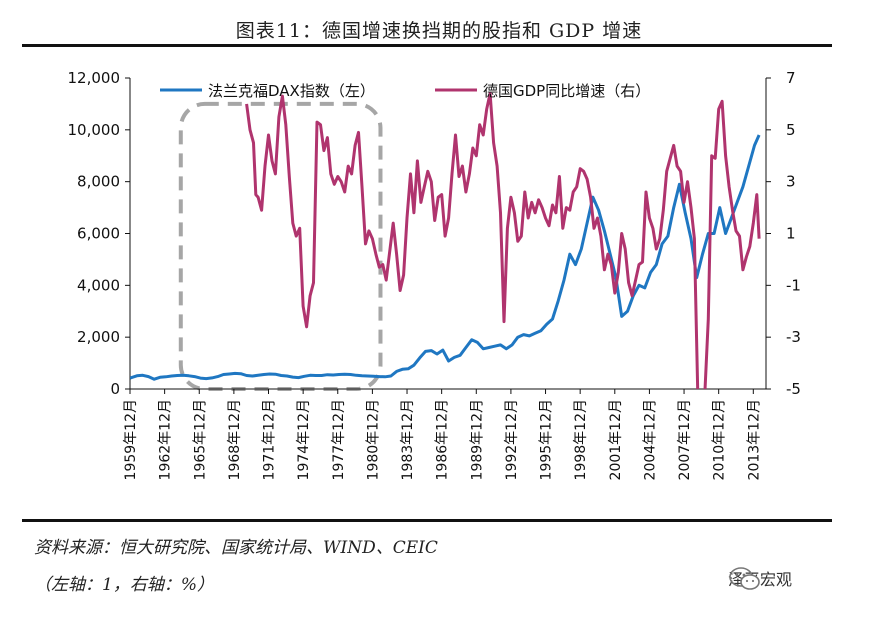 The width and height of the screenshot is (878, 618). Describe the element at coordinates (512, 439) in the screenshot. I see `x-tick-label: 1992年12月` at that location.